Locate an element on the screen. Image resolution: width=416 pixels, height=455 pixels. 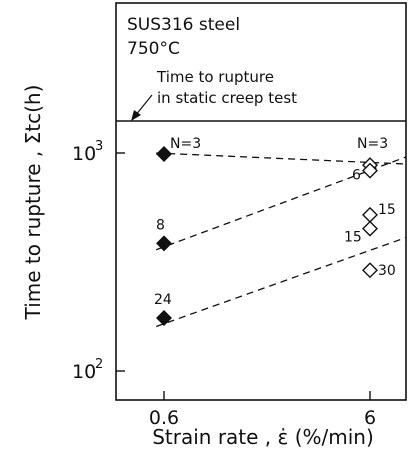
point-label: 30 is located at coordinates (387, 271).